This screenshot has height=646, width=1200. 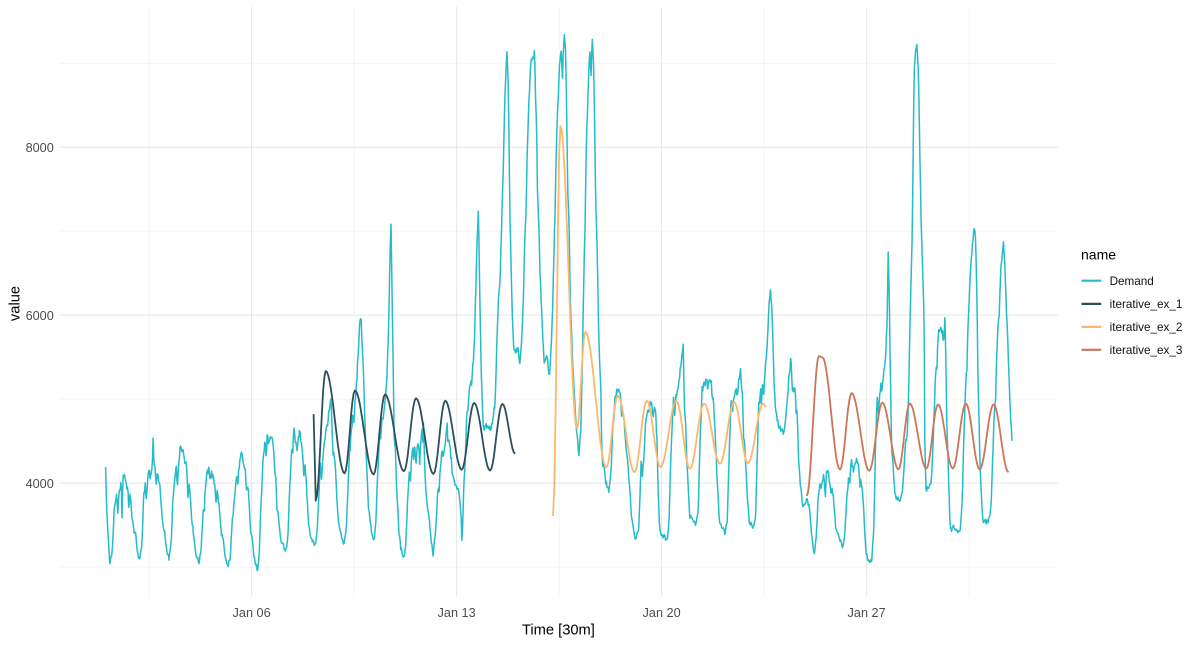 I want to click on svg-text: iterative_ex_1, so click(x=1146, y=304).